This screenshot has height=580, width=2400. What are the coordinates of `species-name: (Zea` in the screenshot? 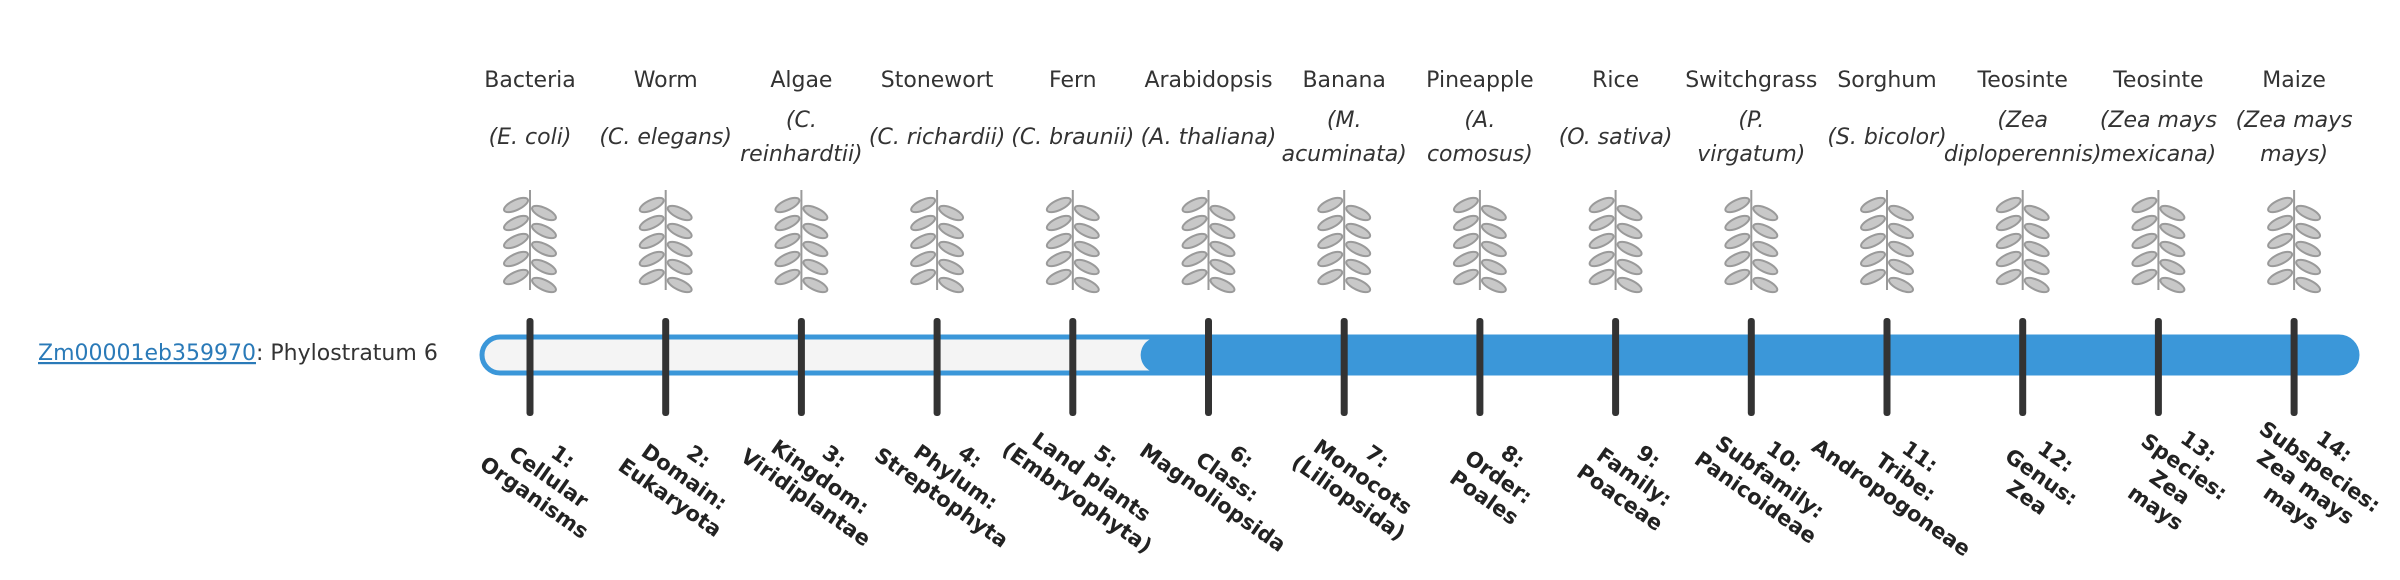 It's located at (2022, 120).